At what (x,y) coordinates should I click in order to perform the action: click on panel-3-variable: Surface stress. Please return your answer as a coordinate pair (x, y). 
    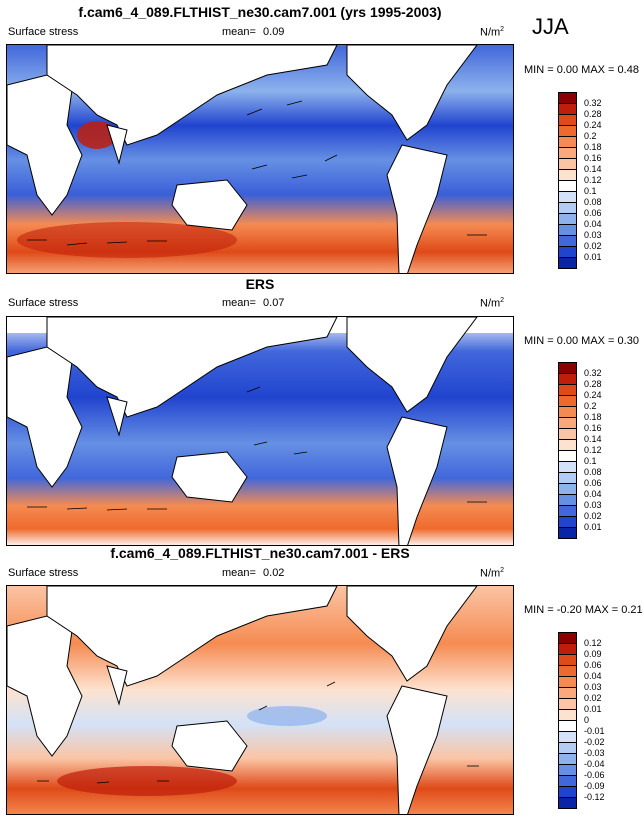
    Looking at the image, I should click on (43, 573).